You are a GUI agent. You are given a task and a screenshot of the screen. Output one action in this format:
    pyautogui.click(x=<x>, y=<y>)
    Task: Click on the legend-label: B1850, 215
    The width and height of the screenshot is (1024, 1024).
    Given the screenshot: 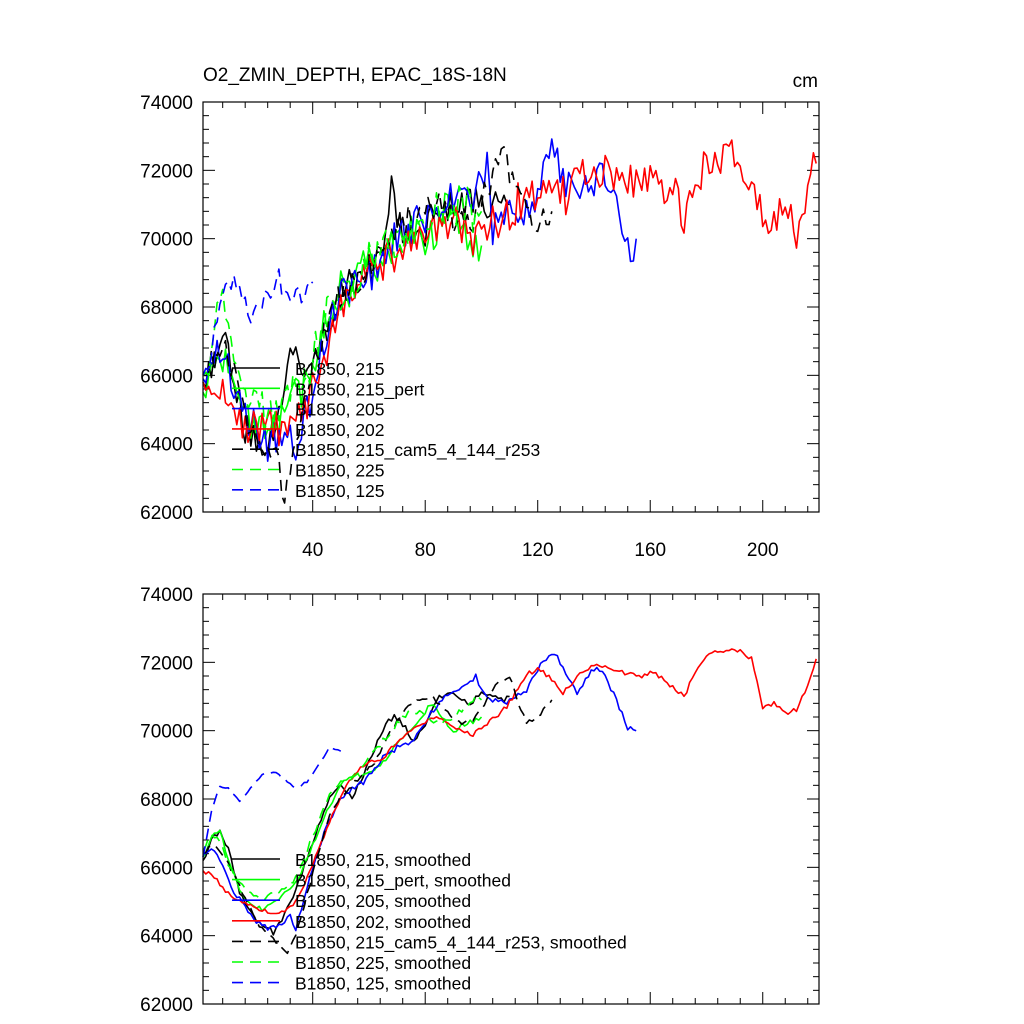 What is the action you would take?
    pyautogui.click(x=340, y=369)
    